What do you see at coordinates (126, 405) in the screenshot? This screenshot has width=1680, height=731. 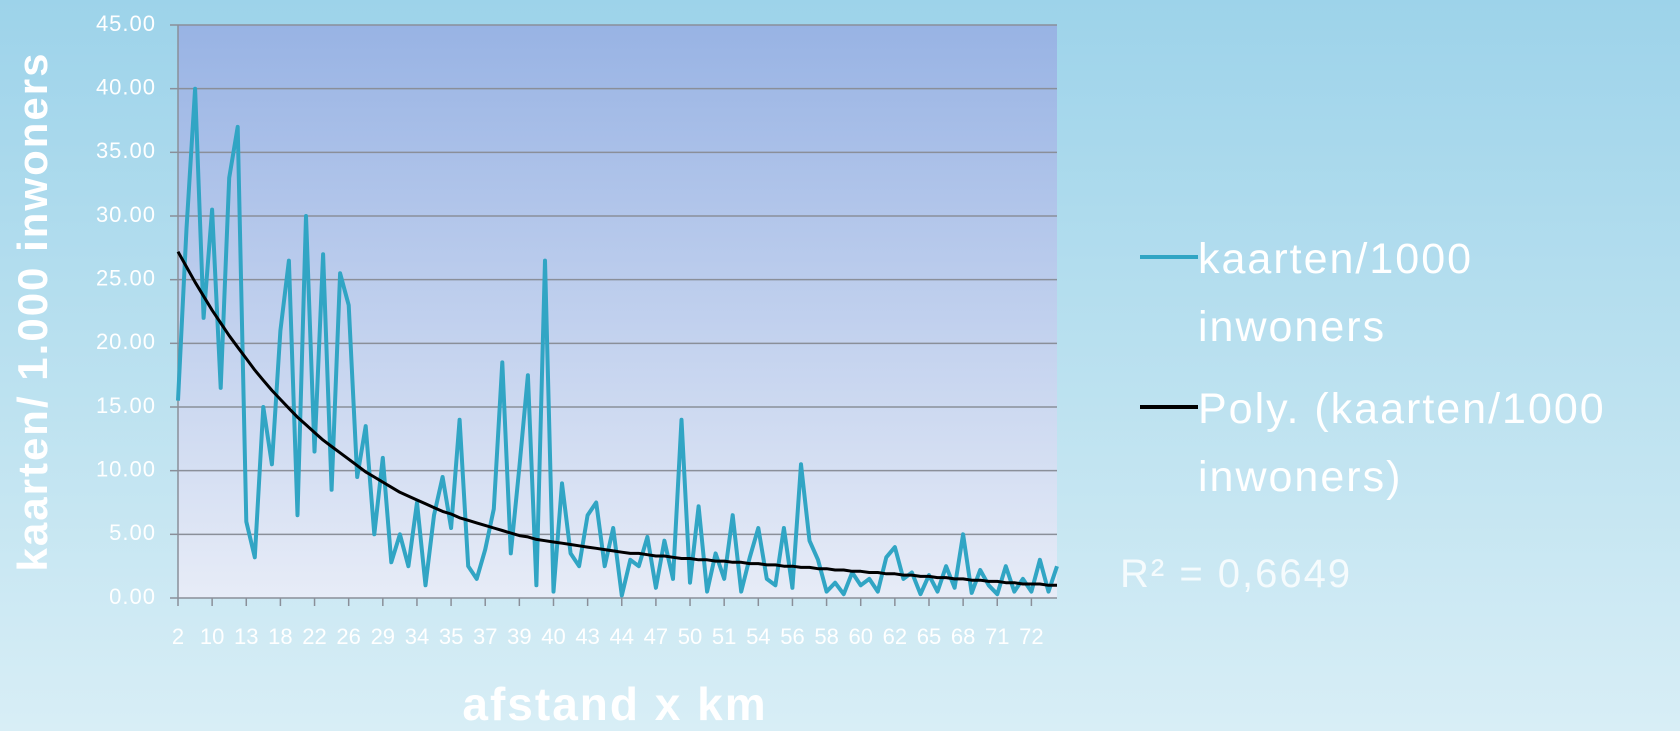 I see `y-tick-label: 15.00` at bounding box center [126, 405].